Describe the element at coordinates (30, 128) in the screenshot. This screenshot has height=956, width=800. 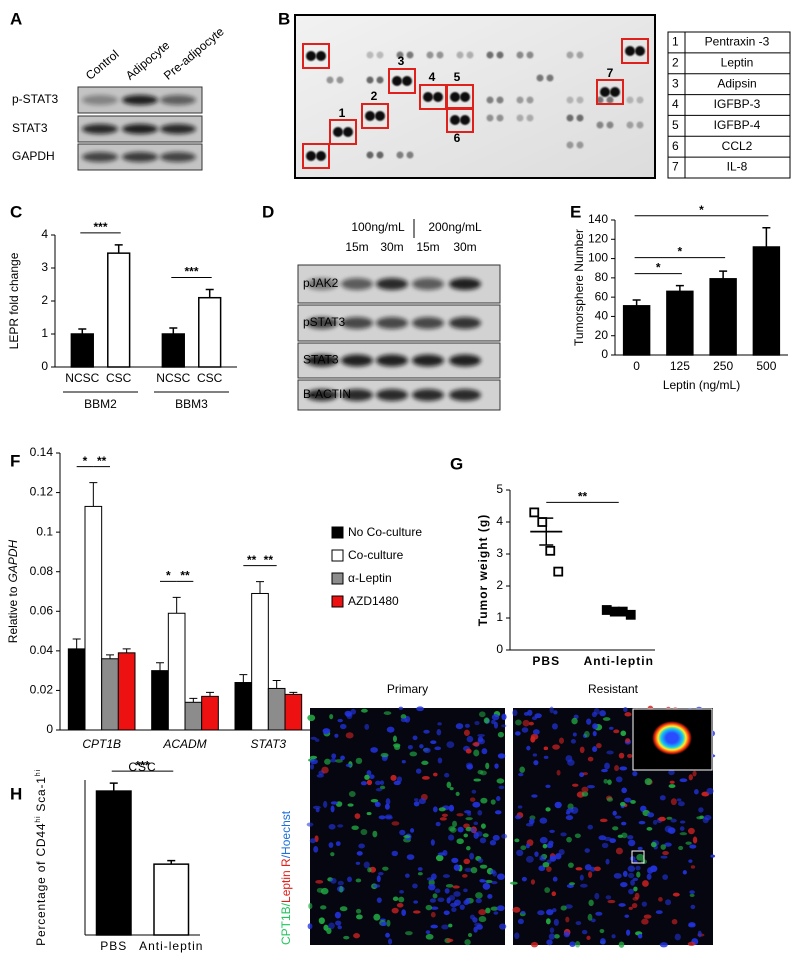
I see `row-label: STAT3` at that location.